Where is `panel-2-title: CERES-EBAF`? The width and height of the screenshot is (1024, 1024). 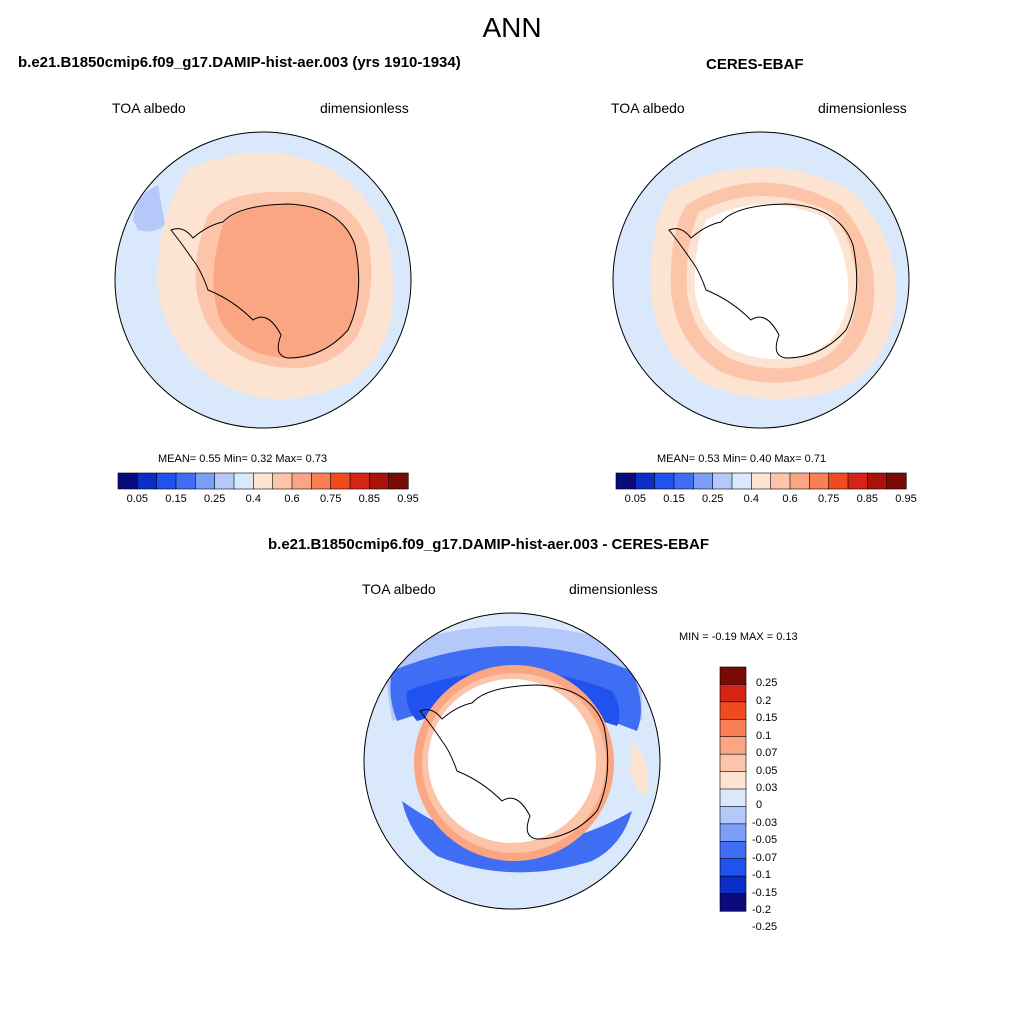 panel-2-title: CERES-EBAF is located at coordinates (755, 64).